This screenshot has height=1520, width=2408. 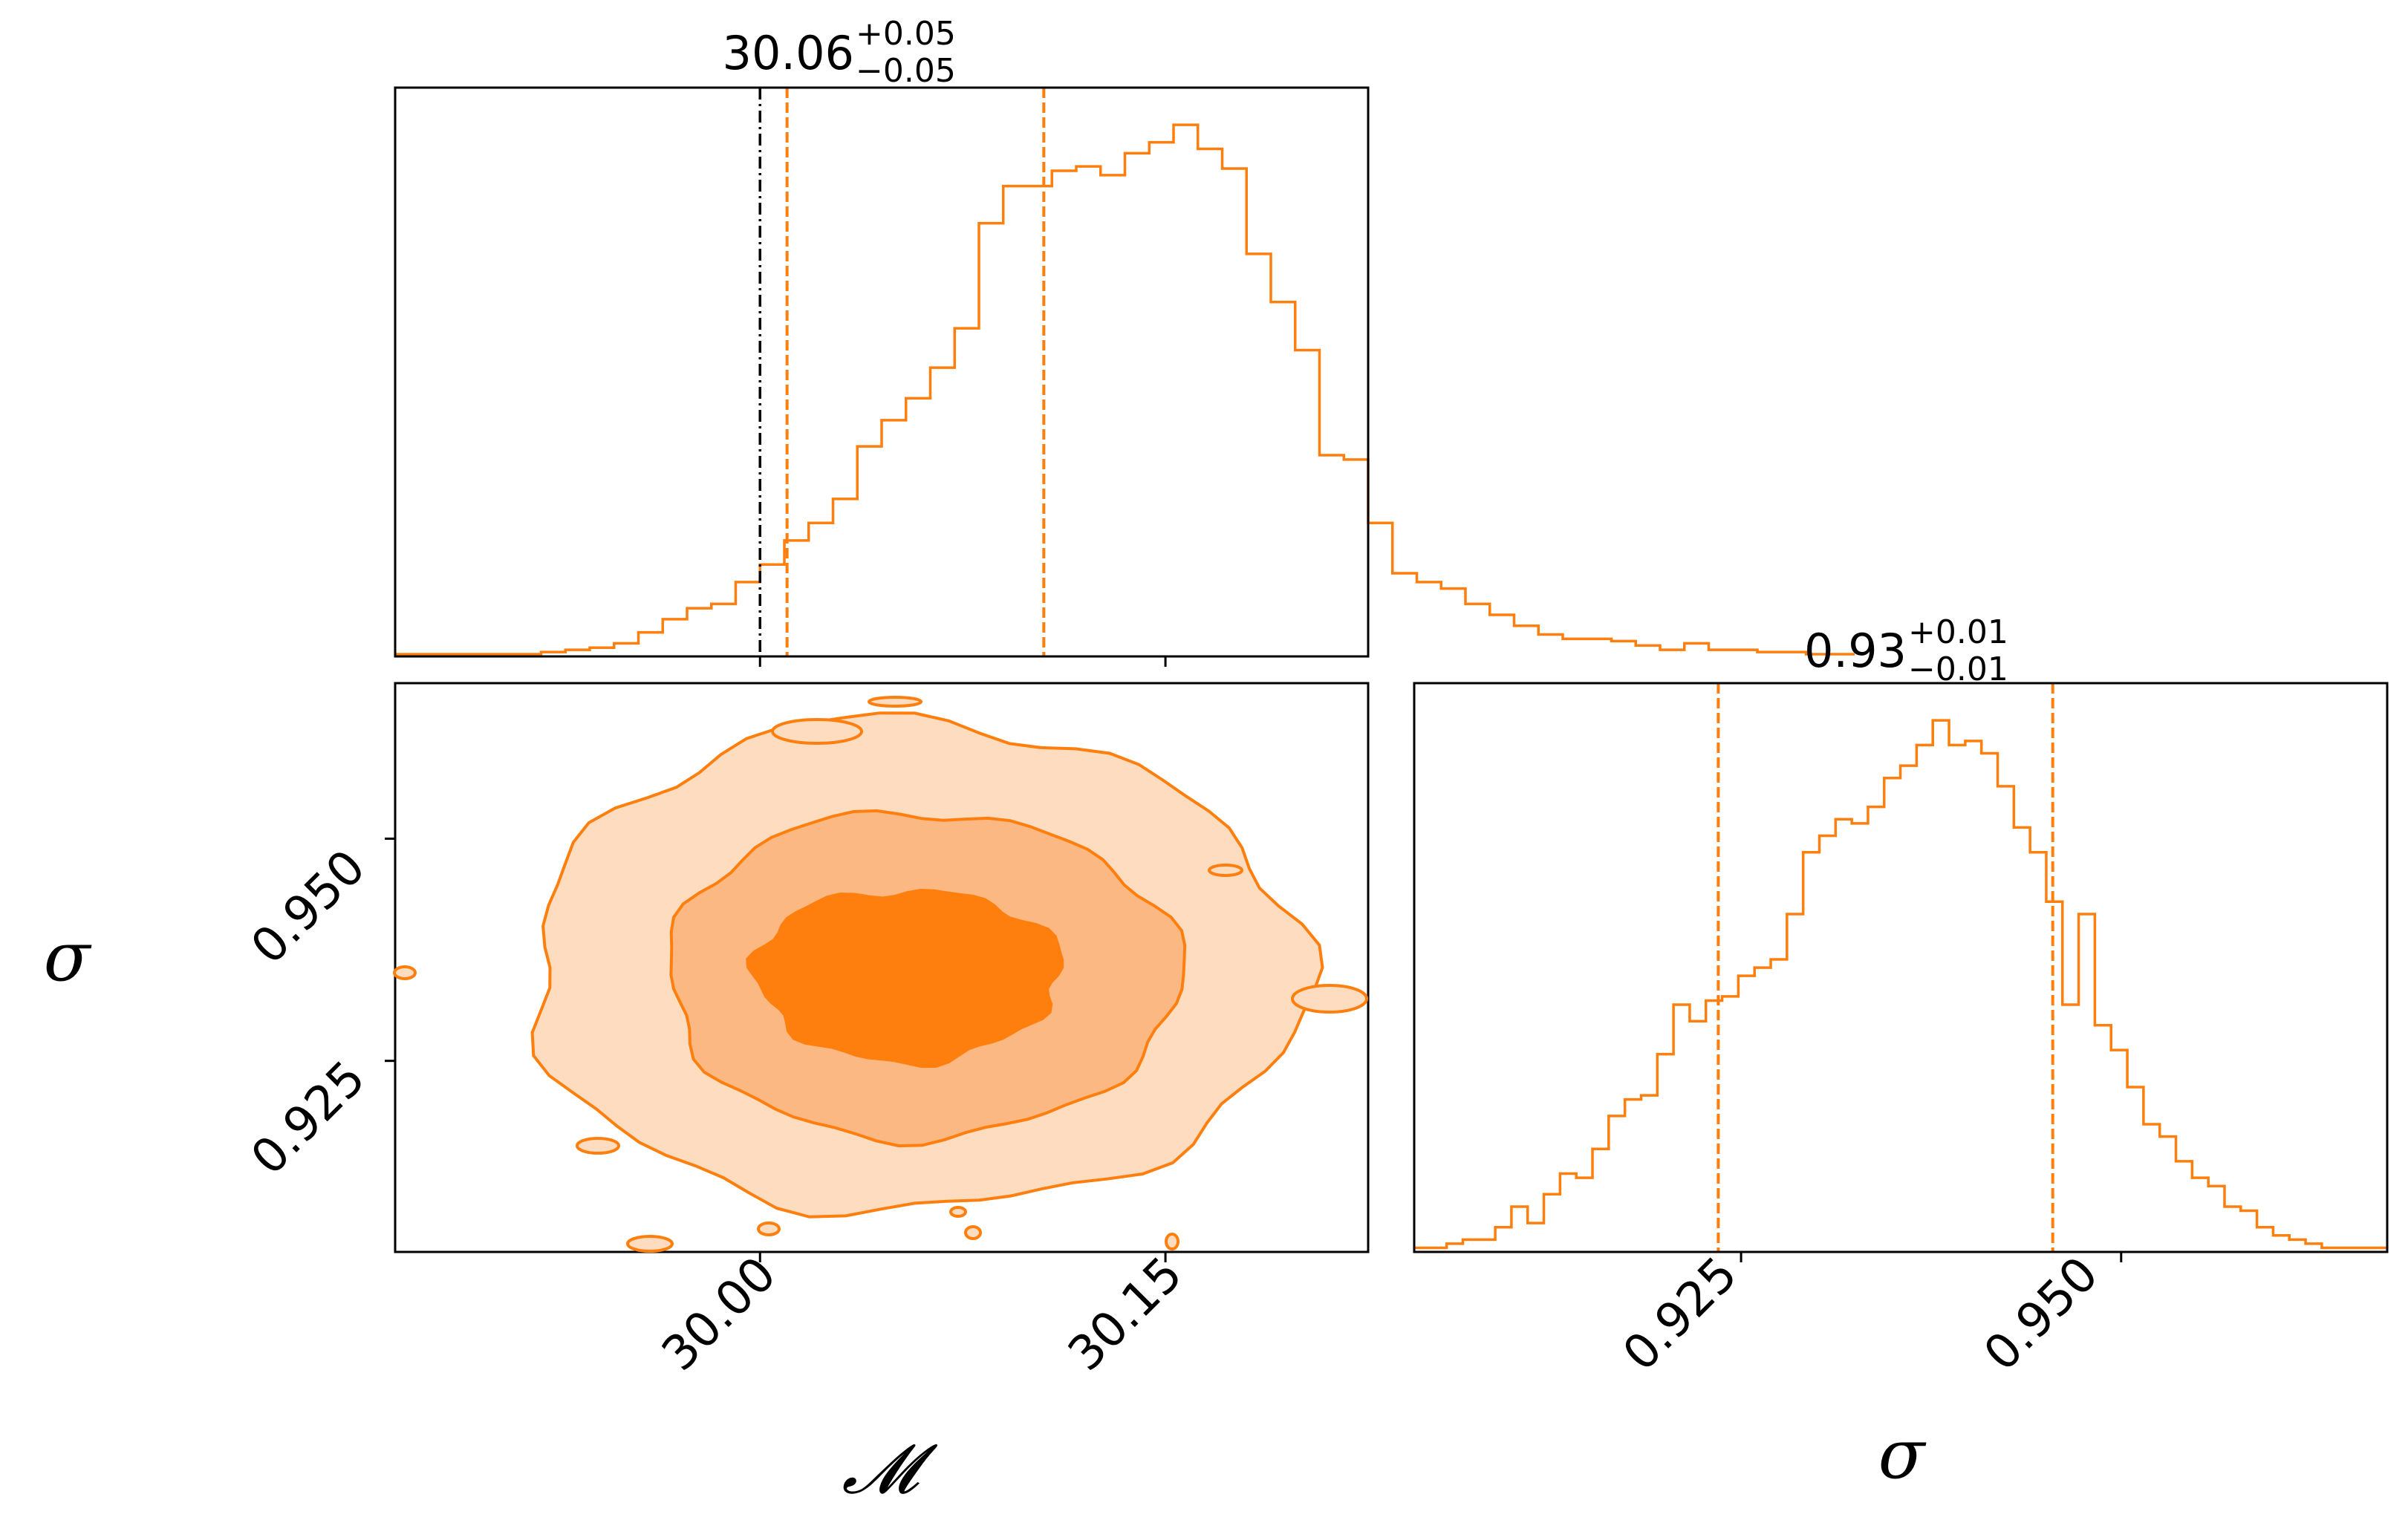 What do you see at coordinates (1901, 984) in the screenshot?
I see `histogram-step-line` at bounding box center [1901, 984].